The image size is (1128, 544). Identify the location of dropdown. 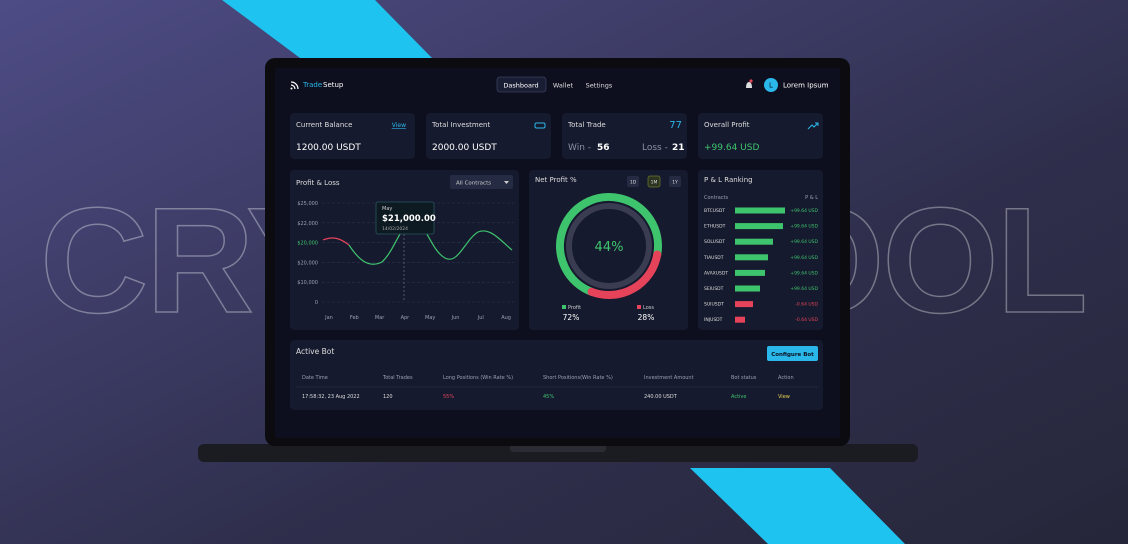
(481, 182).